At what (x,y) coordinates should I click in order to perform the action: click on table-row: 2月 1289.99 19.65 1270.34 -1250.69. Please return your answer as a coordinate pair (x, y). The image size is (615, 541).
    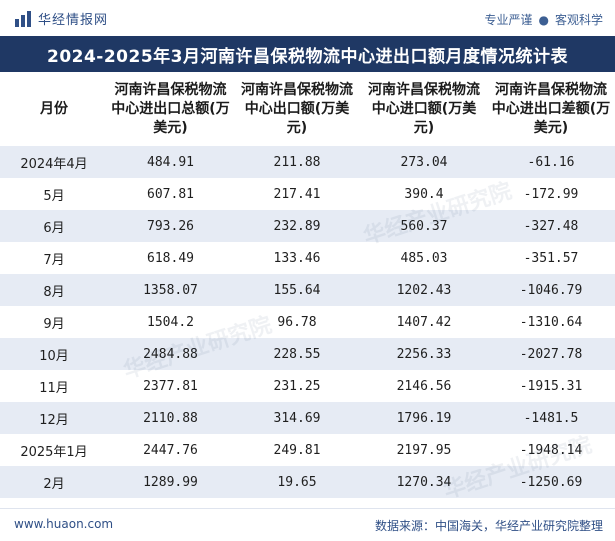
    Looking at the image, I should click on (307, 482).